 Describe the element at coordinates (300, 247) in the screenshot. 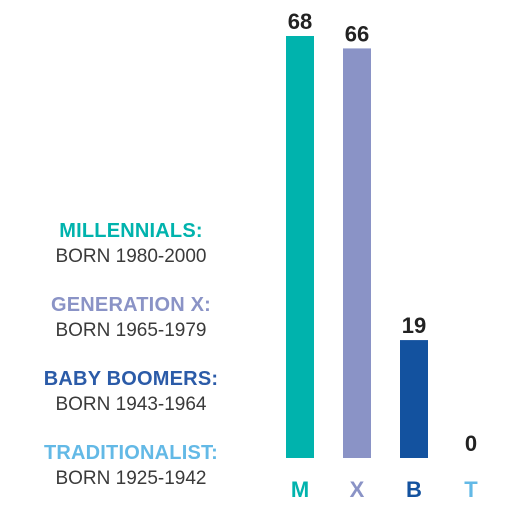

I see `bar-m` at that location.